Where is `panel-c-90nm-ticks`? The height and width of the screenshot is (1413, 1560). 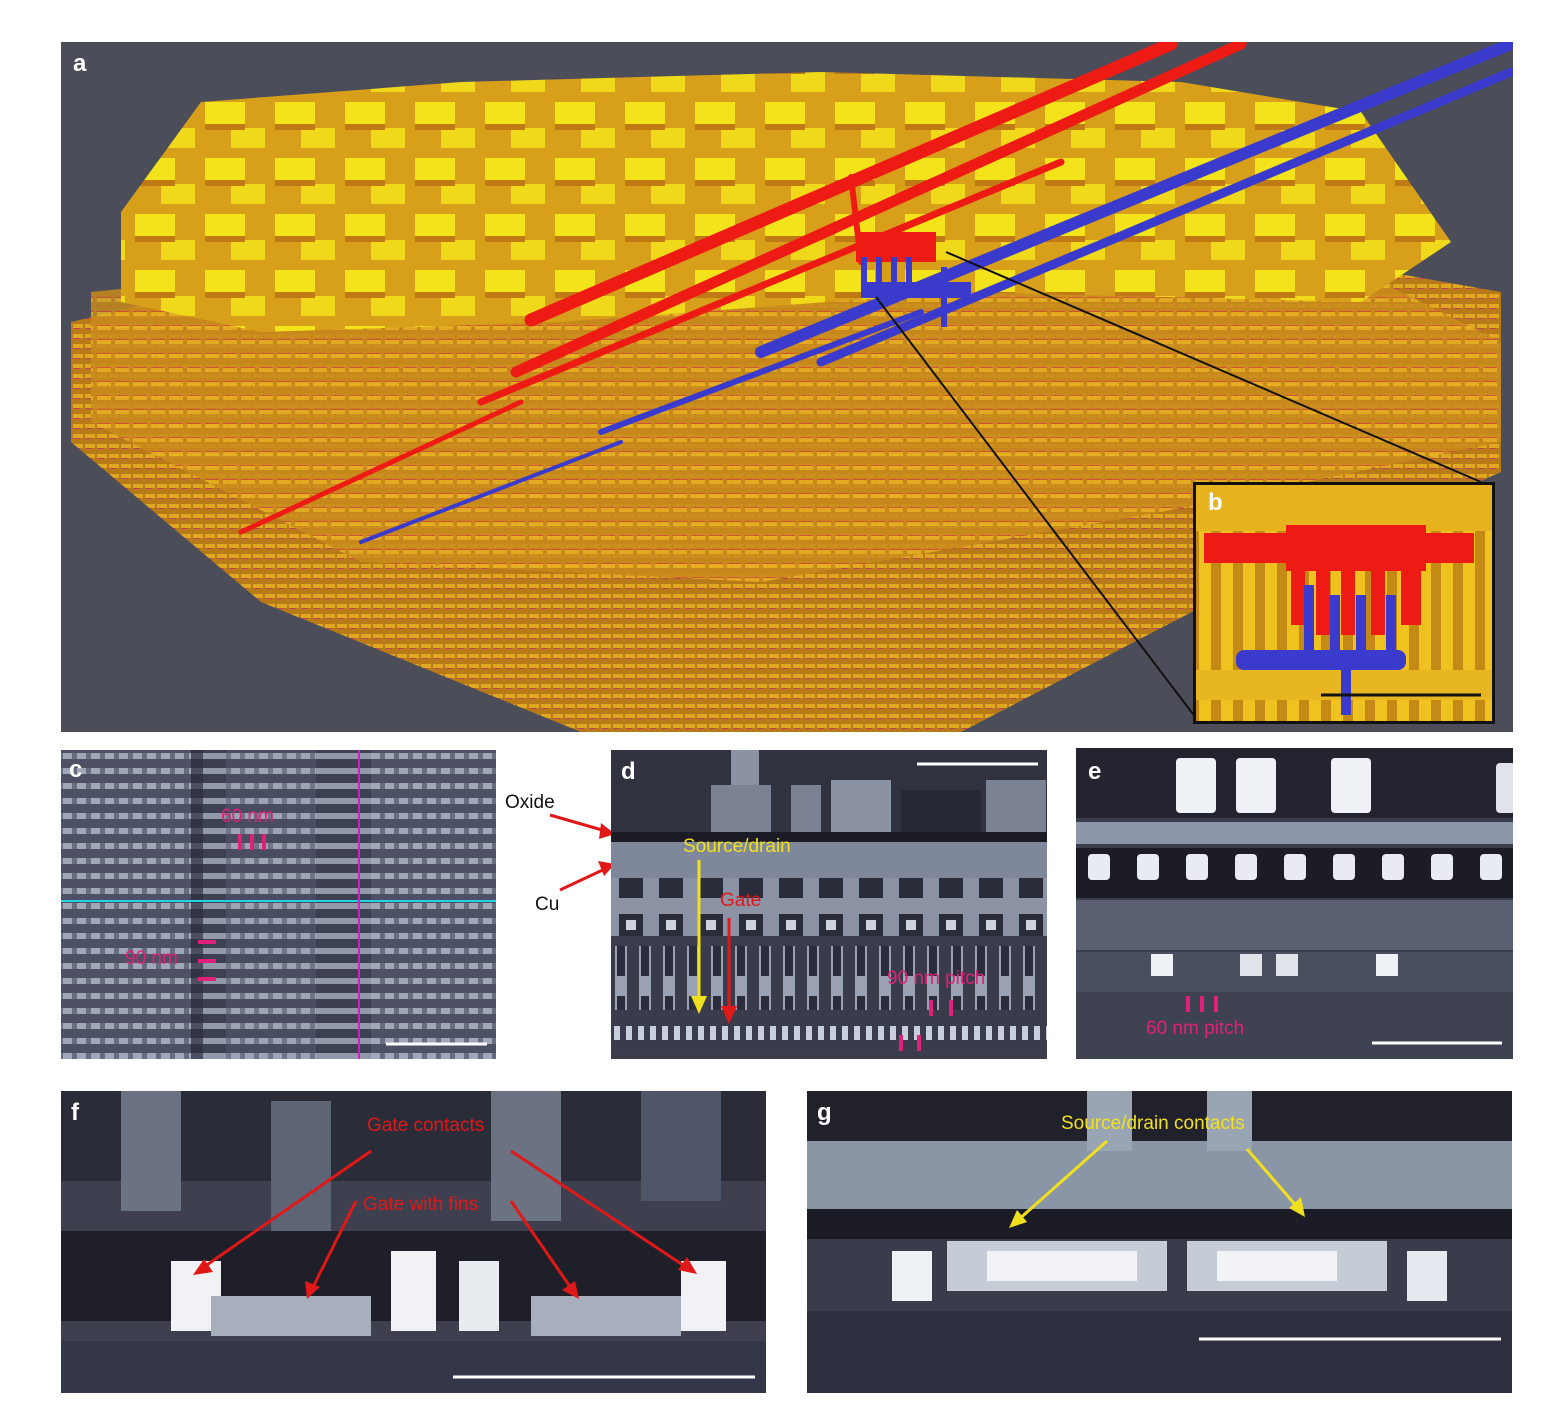 panel-c-90nm-ticks is located at coordinates (207, 960).